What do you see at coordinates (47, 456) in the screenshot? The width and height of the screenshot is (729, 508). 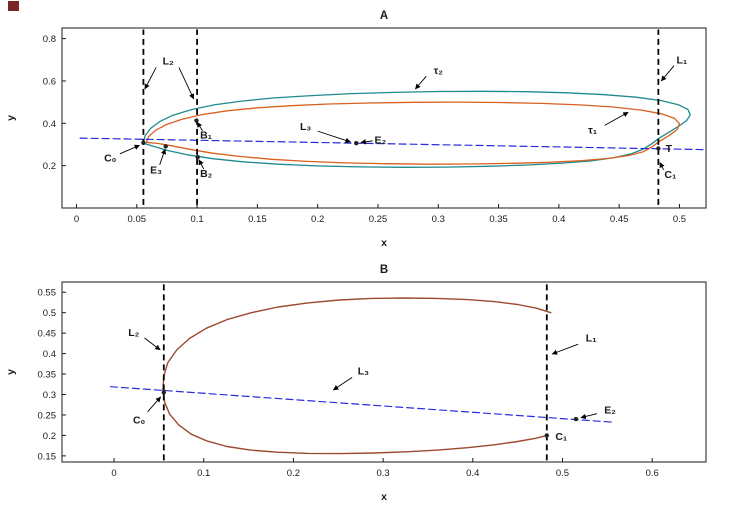 I see `y-tick-label: 0.15` at bounding box center [47, 456].